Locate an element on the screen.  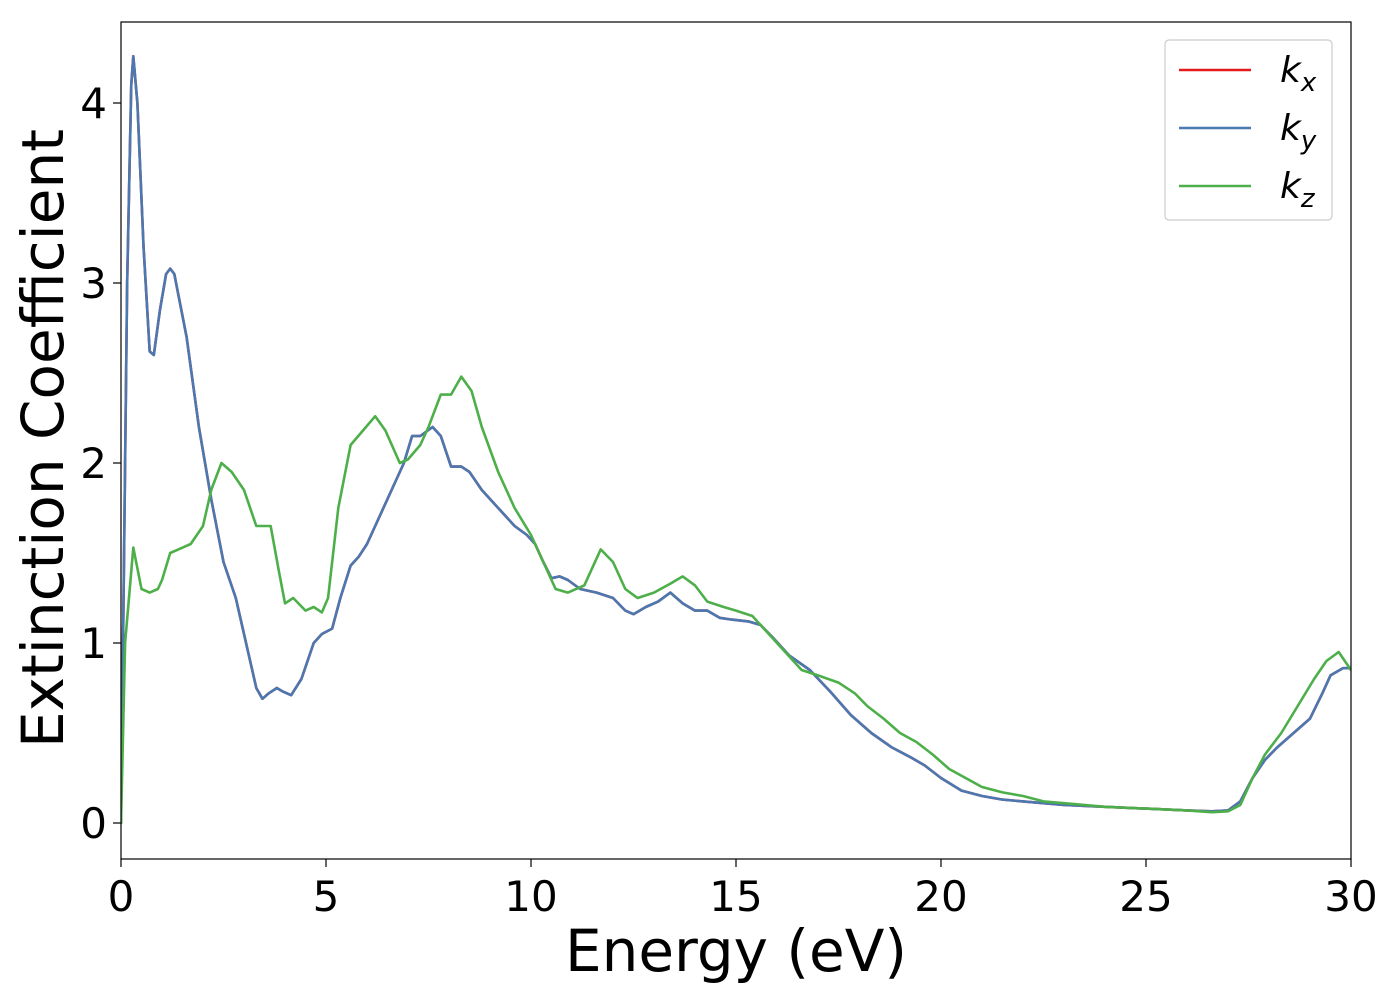
legend-box is located at coordinates (1248, 130).